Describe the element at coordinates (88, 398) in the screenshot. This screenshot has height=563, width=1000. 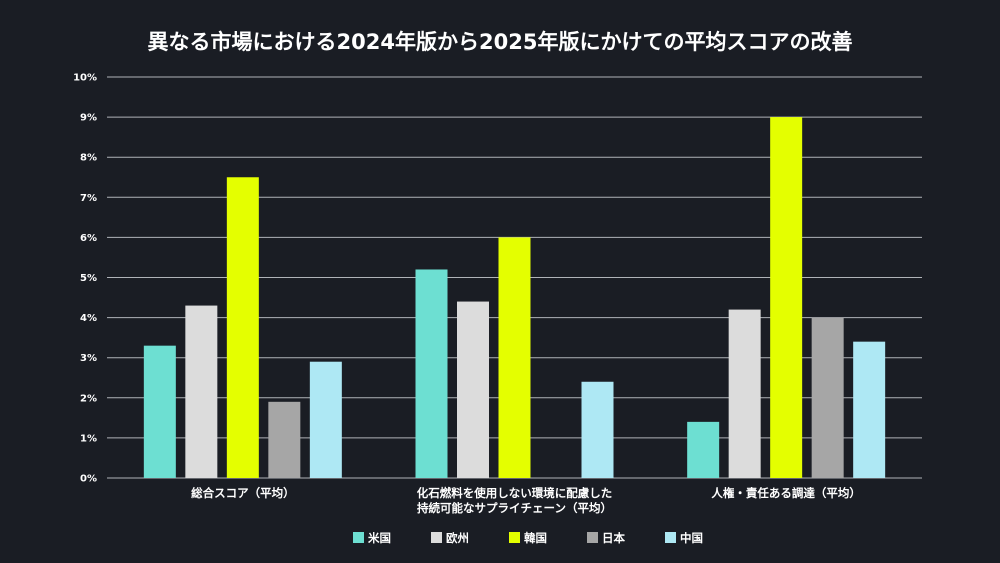
I see `y-tick-label: 2%` at that location.